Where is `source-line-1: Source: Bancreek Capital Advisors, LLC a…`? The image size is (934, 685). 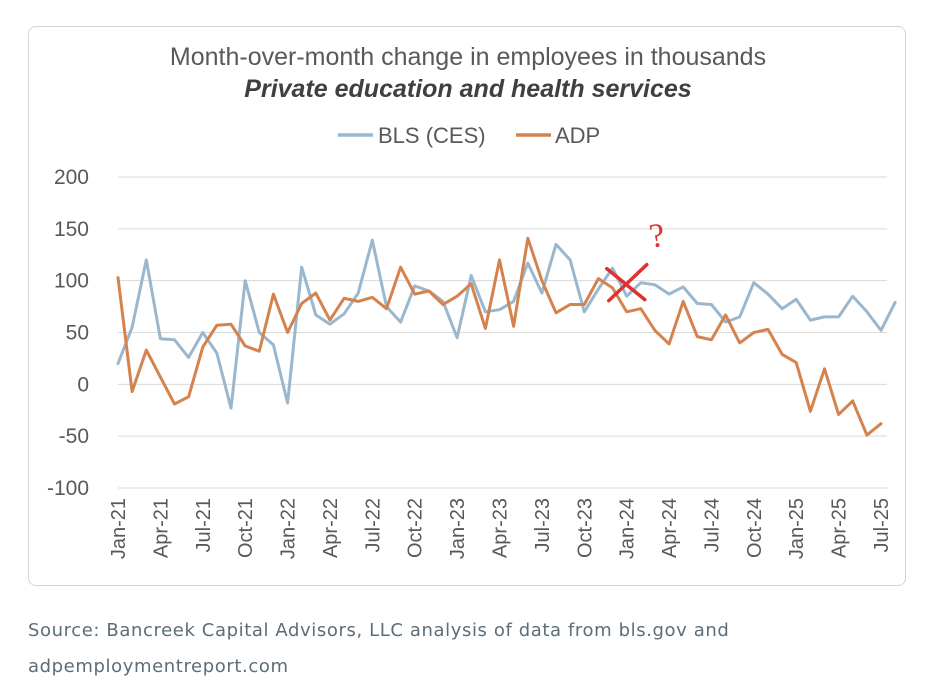
source-line-1: Source: Bancreek Capital Advisors, LLC a… is located at coordinates (379, 630).